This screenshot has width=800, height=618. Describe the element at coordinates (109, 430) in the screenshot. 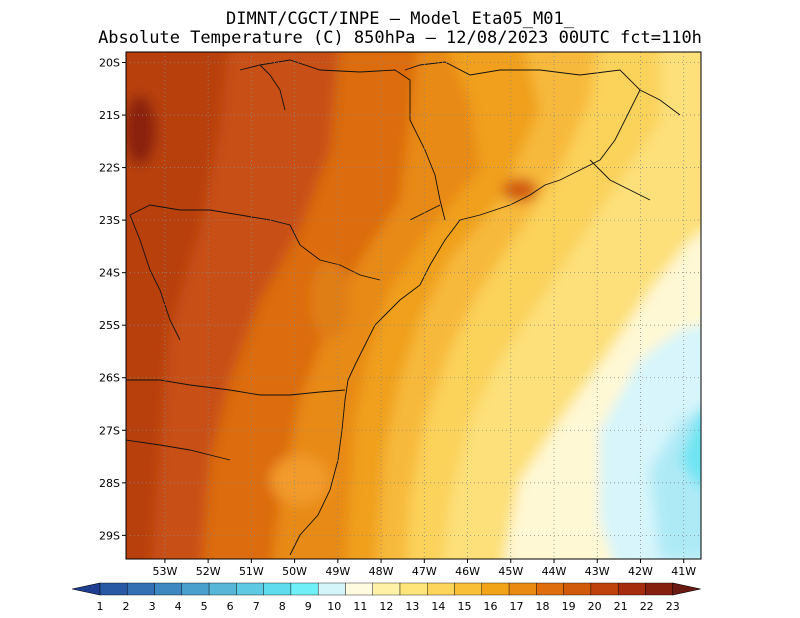

I see `lat-tick-label: 27S` at that location.